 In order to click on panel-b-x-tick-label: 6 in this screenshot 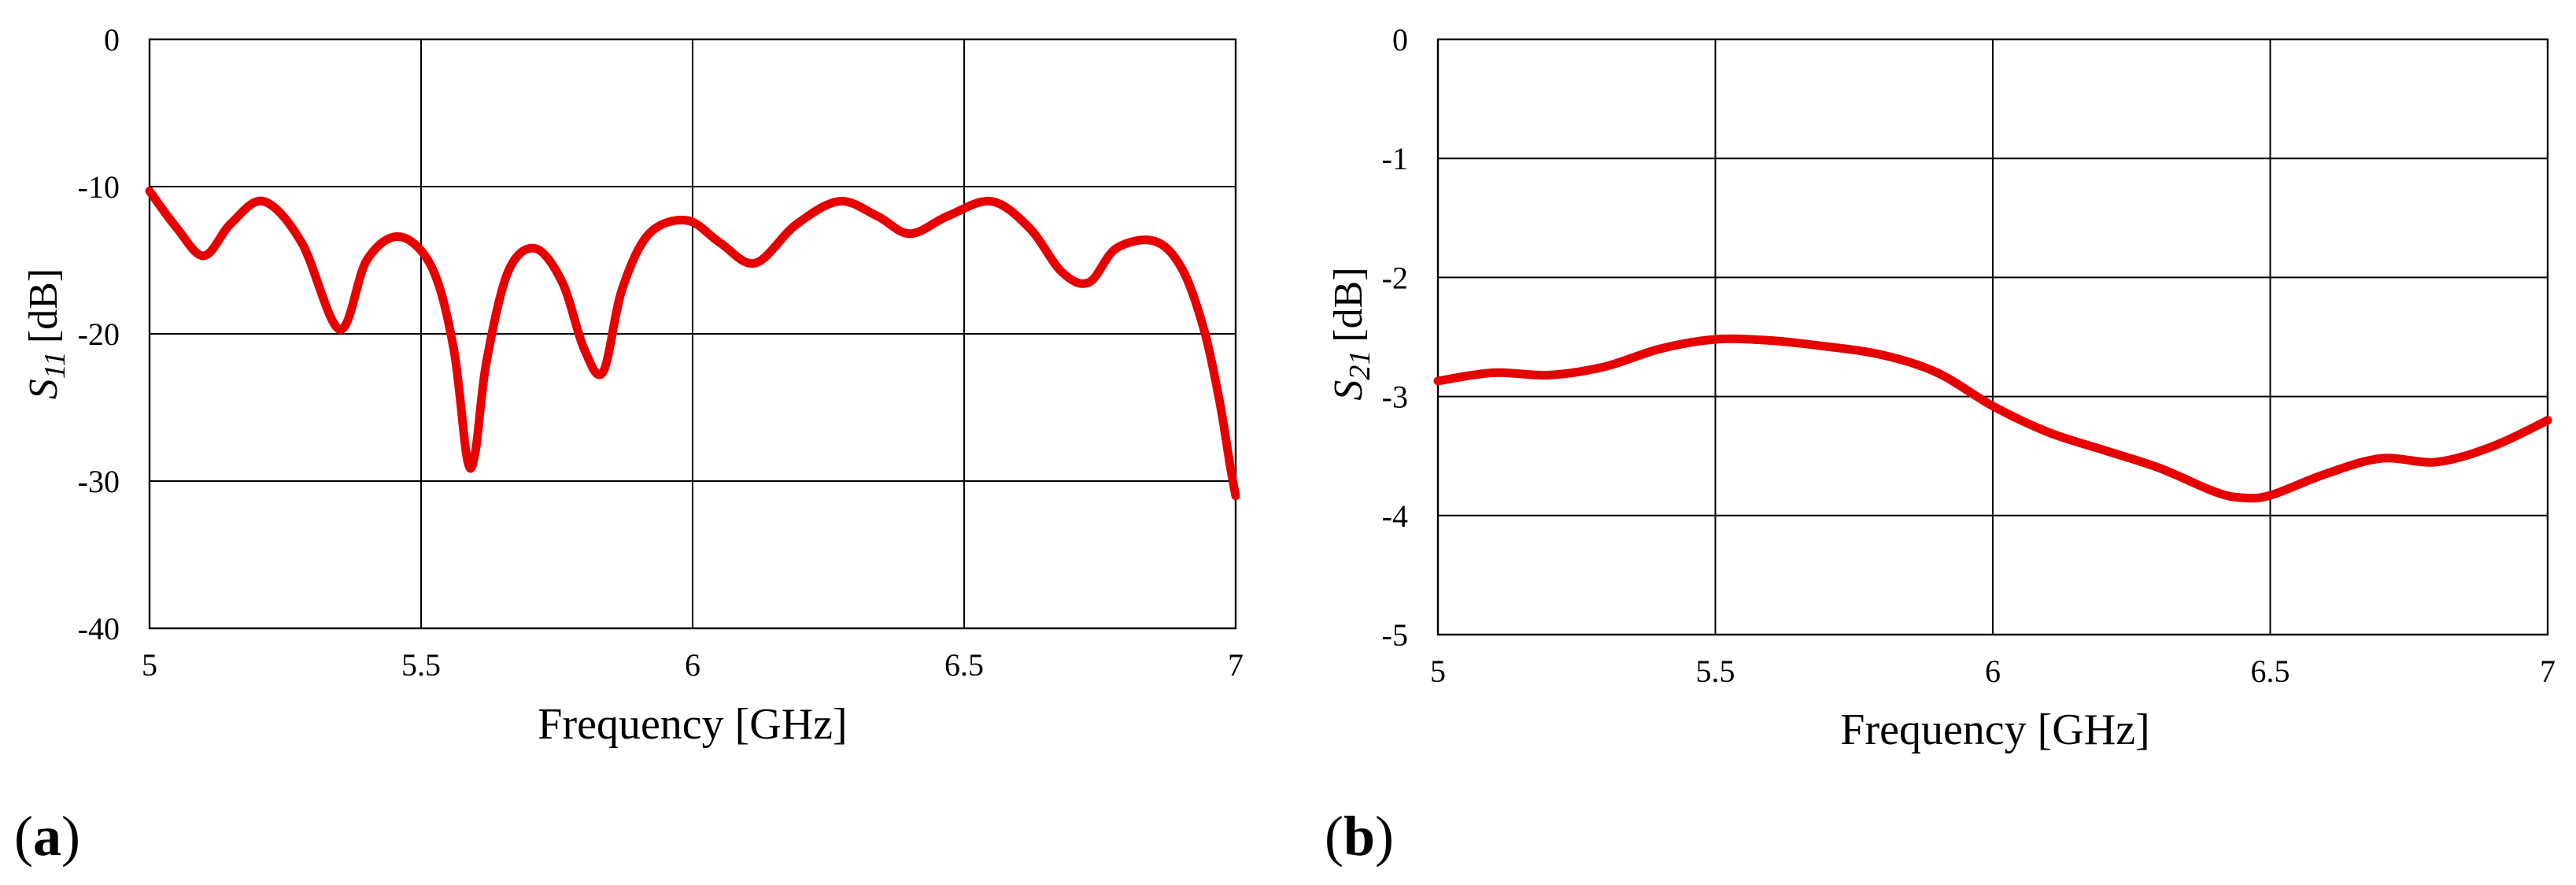, I will do `click(1993, 672)`.